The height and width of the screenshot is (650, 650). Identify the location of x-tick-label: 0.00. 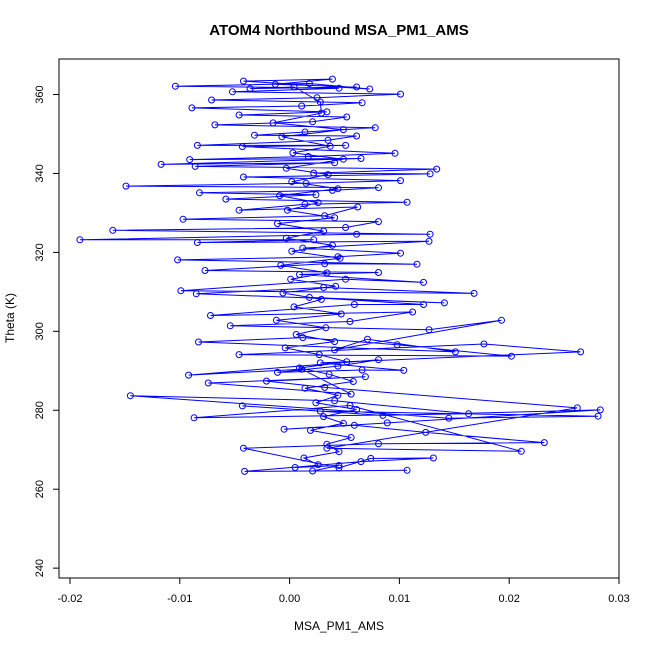
(289, 599).